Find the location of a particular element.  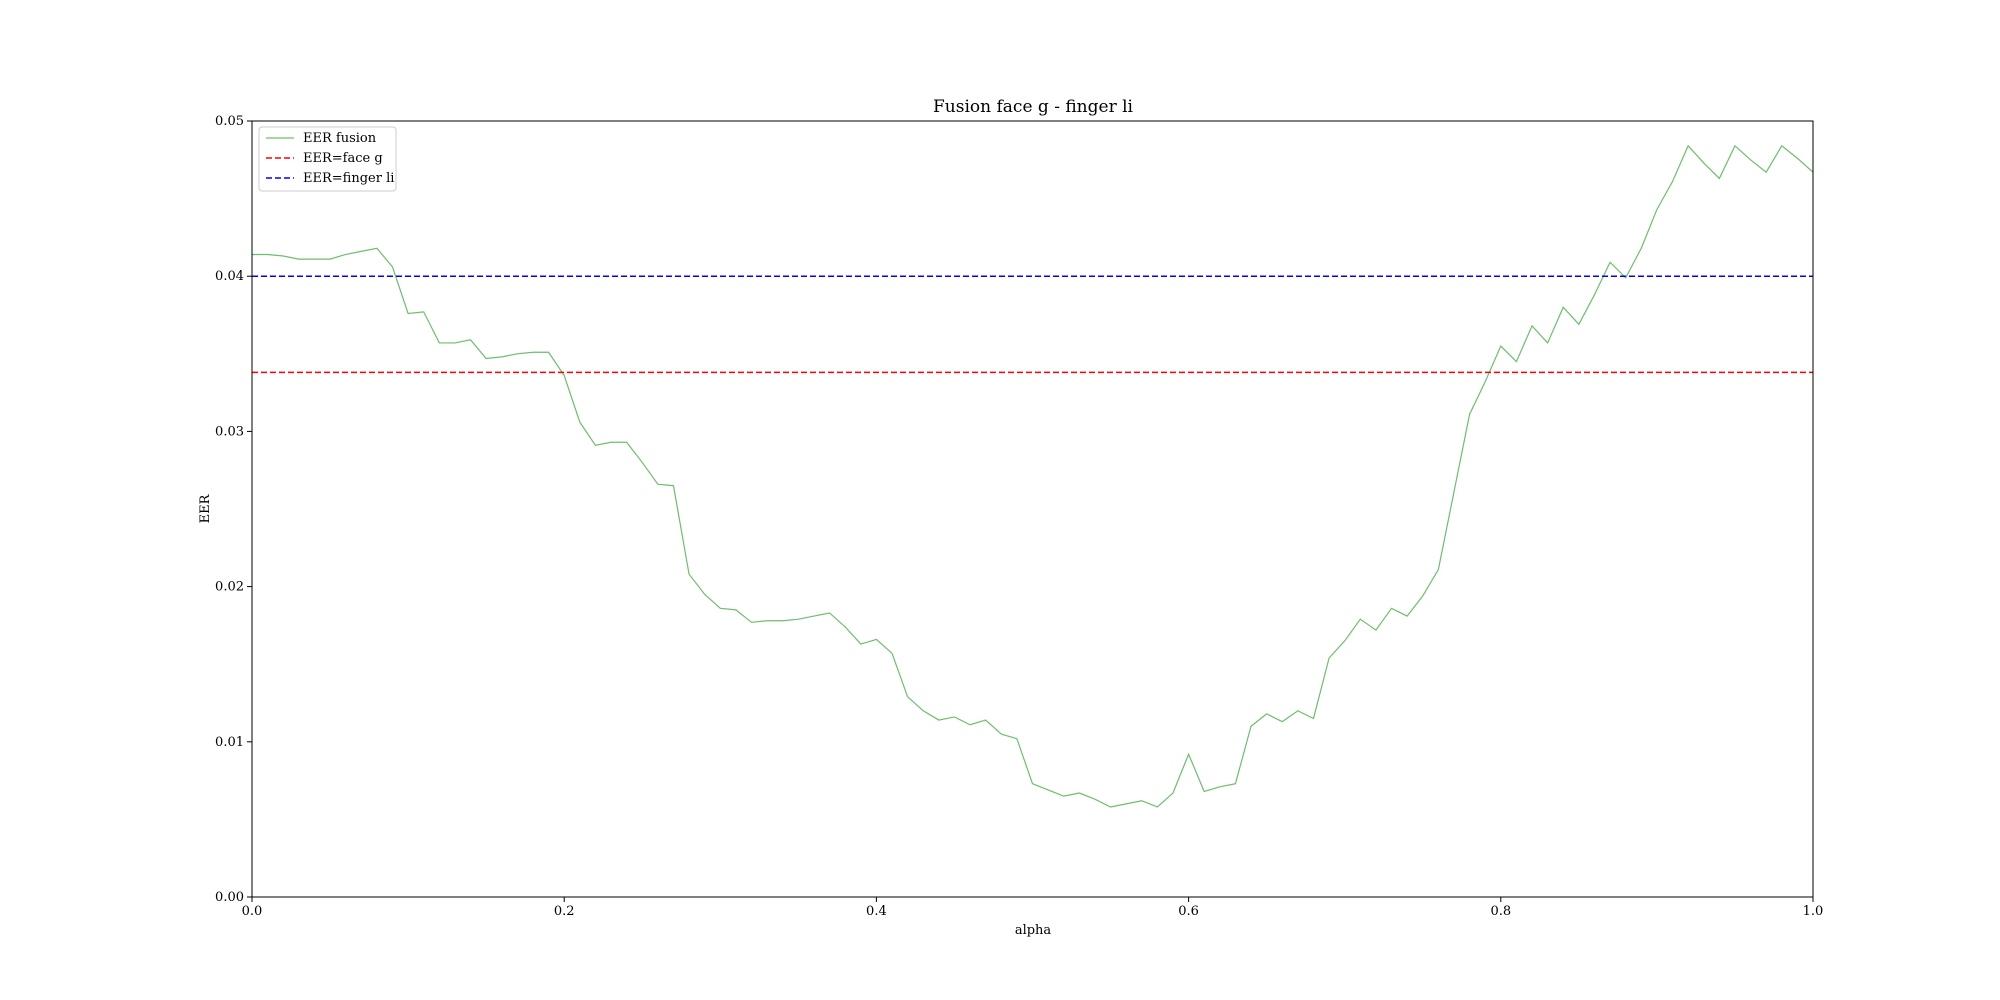

legend-box is located at coordinates (327, 159).